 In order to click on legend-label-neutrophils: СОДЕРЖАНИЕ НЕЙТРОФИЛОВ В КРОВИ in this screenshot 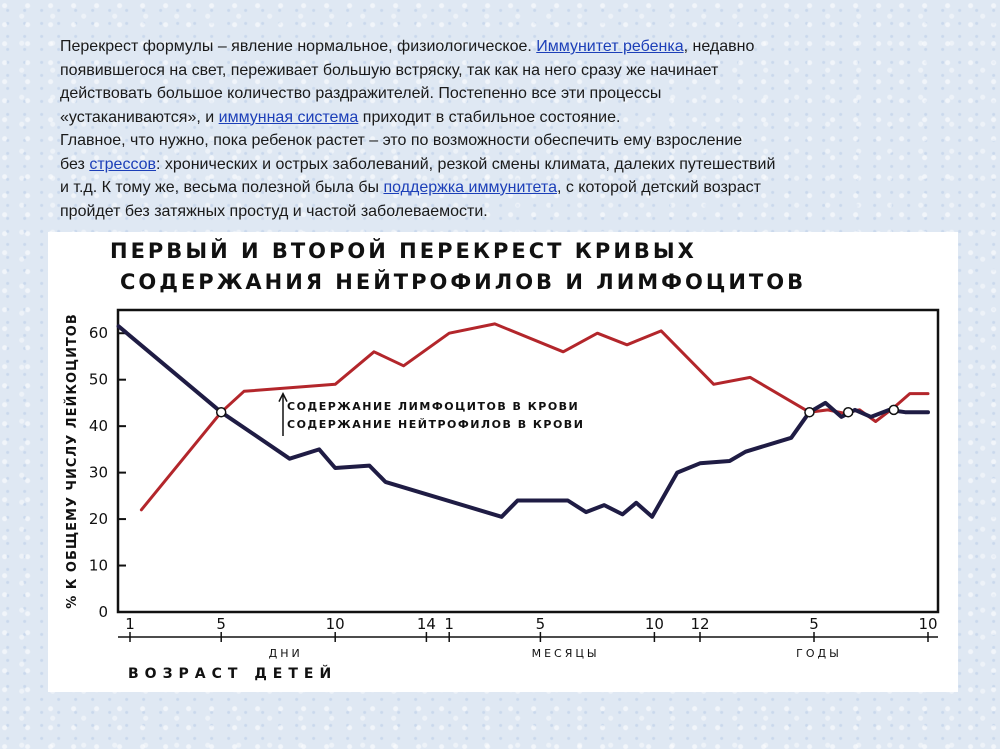, I will do `click(435, 424)`.